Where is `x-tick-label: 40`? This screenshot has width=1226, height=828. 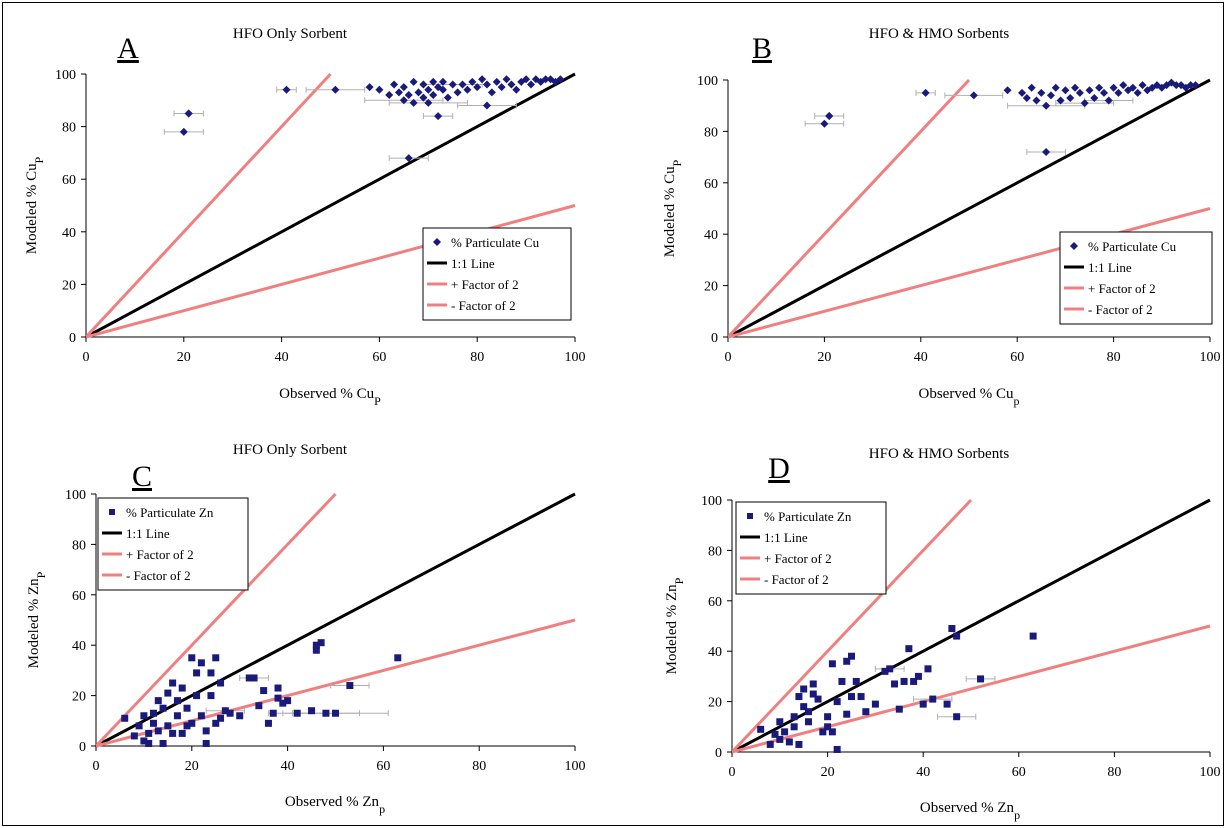
x-tick-label: 40 is located at coordinates (288, 766).